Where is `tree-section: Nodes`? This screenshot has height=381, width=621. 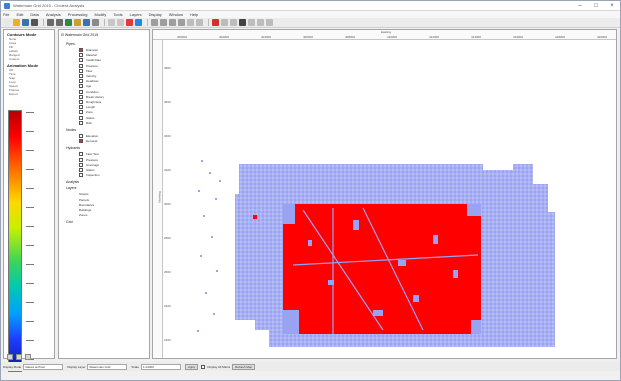 tree-section: Nodes is located at coordinates (71, 130).